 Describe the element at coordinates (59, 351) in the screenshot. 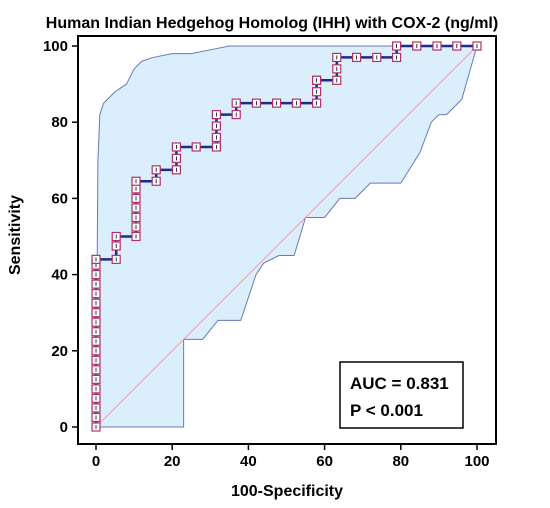

I see `y-tick-label: 20` at that location.